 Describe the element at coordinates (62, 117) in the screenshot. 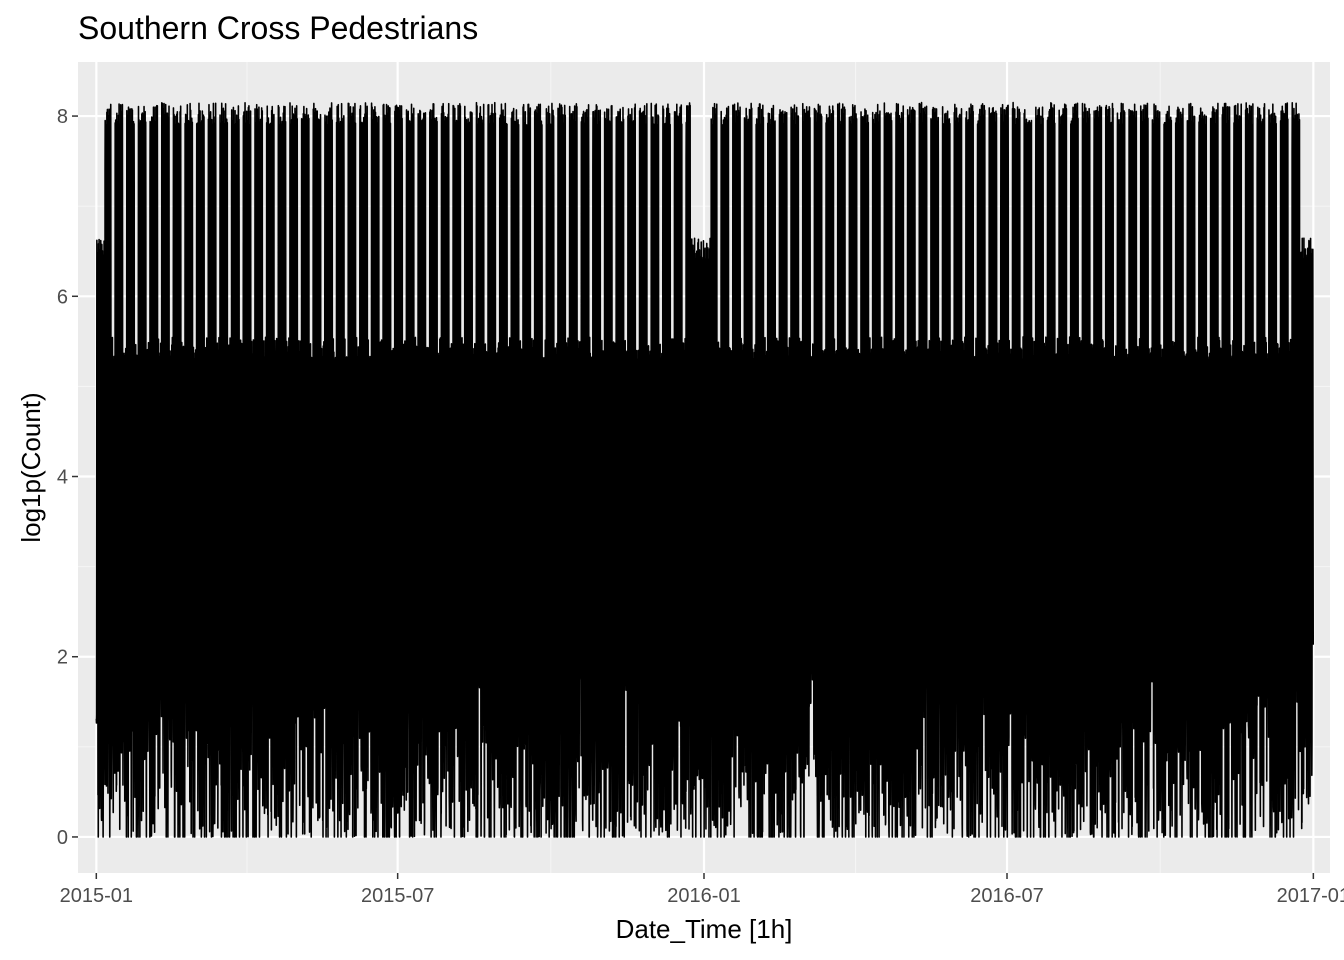

I see `y-tick-label: 8` at that location.